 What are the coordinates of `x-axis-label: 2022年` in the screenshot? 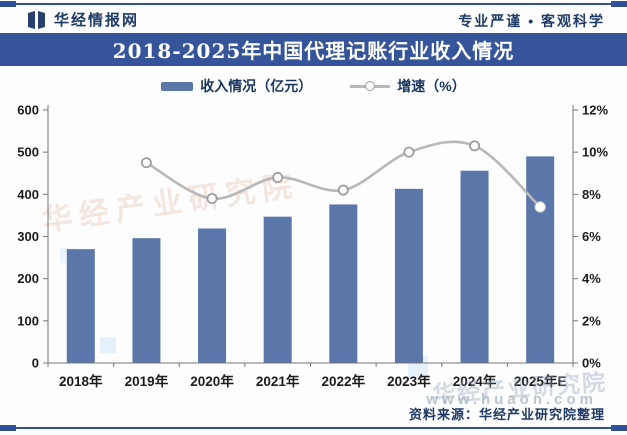 It's located at (344, 381).